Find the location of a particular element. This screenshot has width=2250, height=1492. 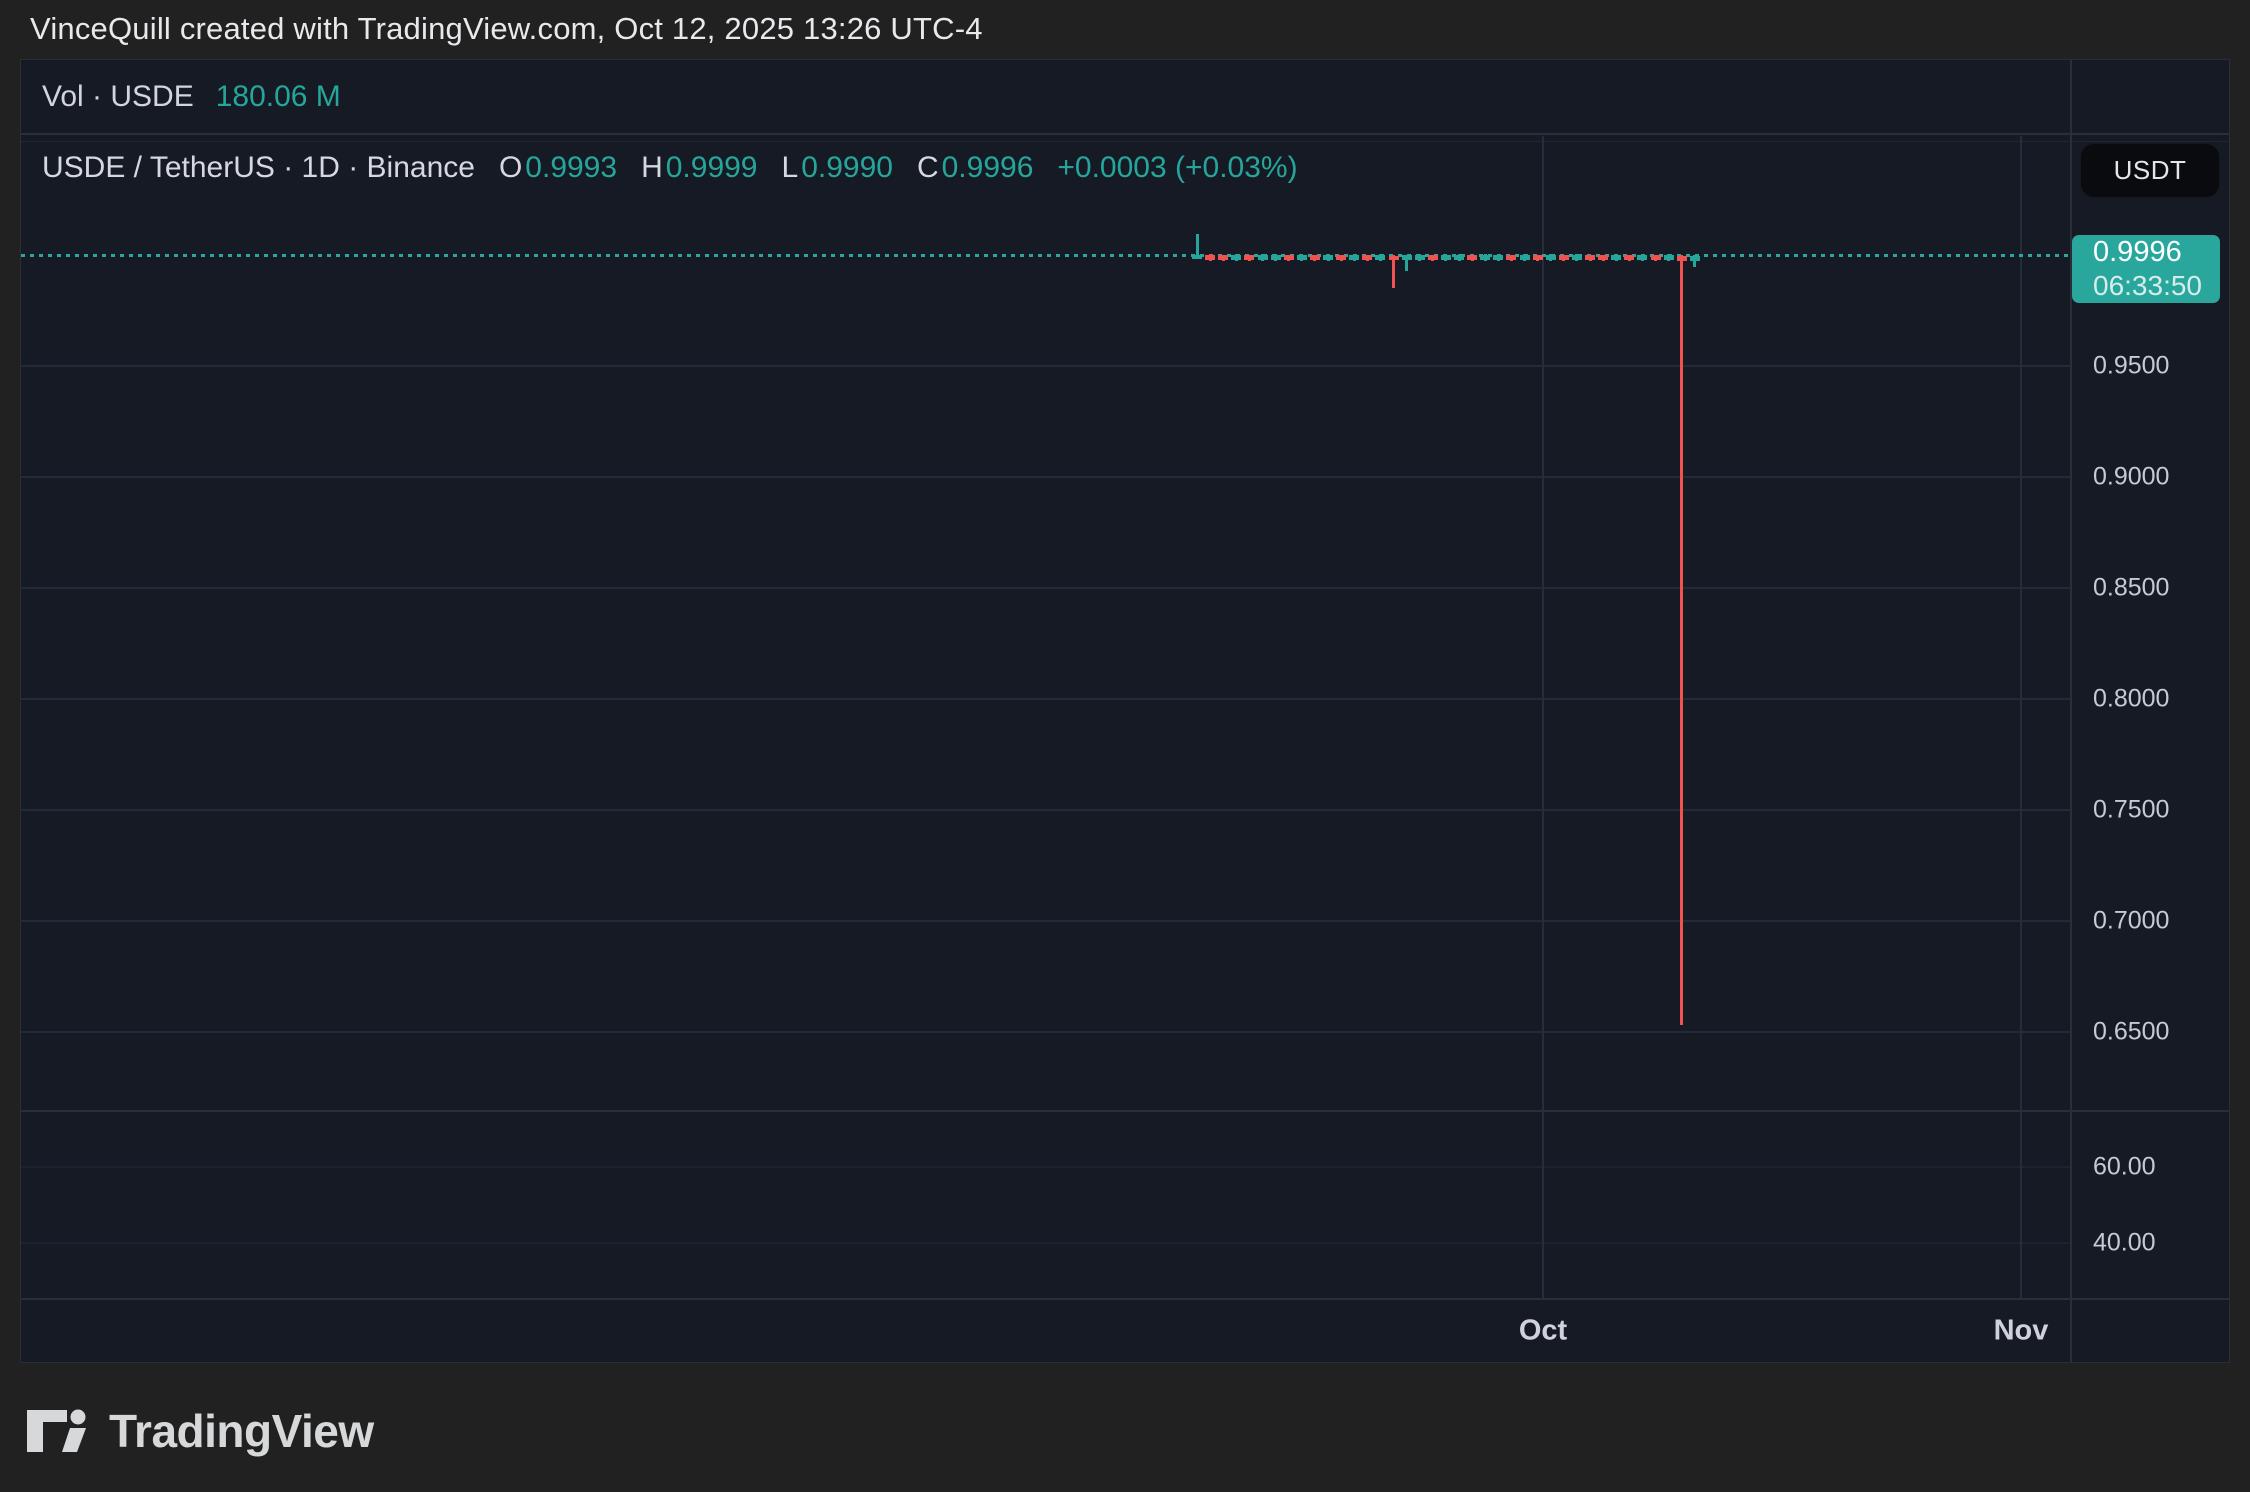

volume-tick-label: 60.00 is located at coordinates (2124, 1166).